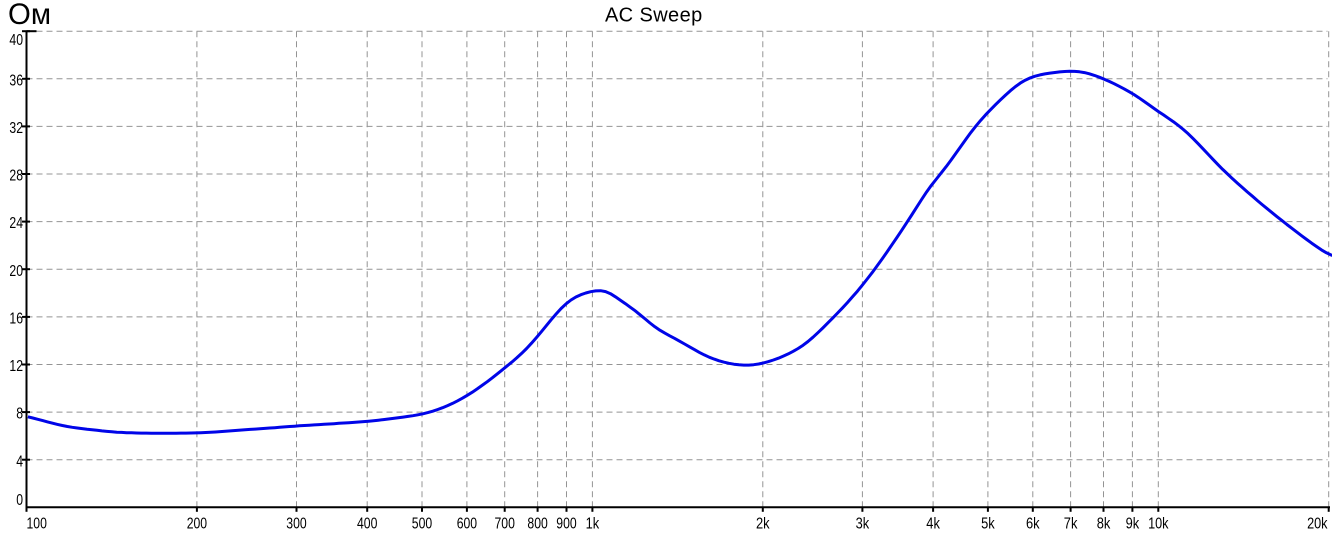  Describe the element at coordinates (537, 524) in the screenshot. I see `svg-text: 800` at that location.